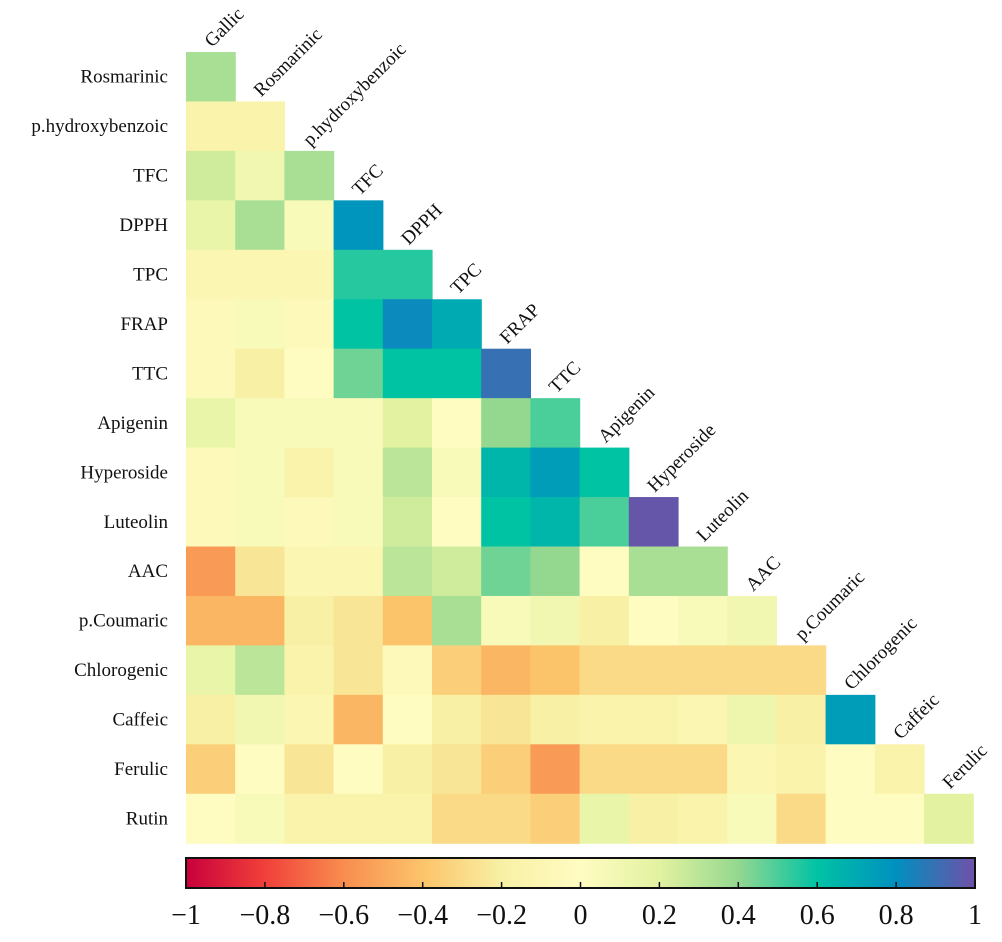  I want to click on colorbar-tick-label: −0.8, so click(265, 915).